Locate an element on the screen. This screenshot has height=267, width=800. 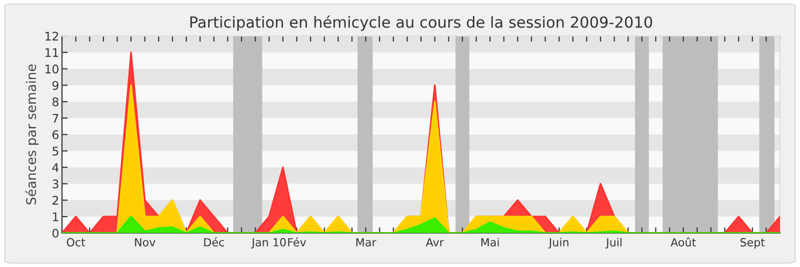
x-tick-label: Juil is located at coordinates (613, 243).